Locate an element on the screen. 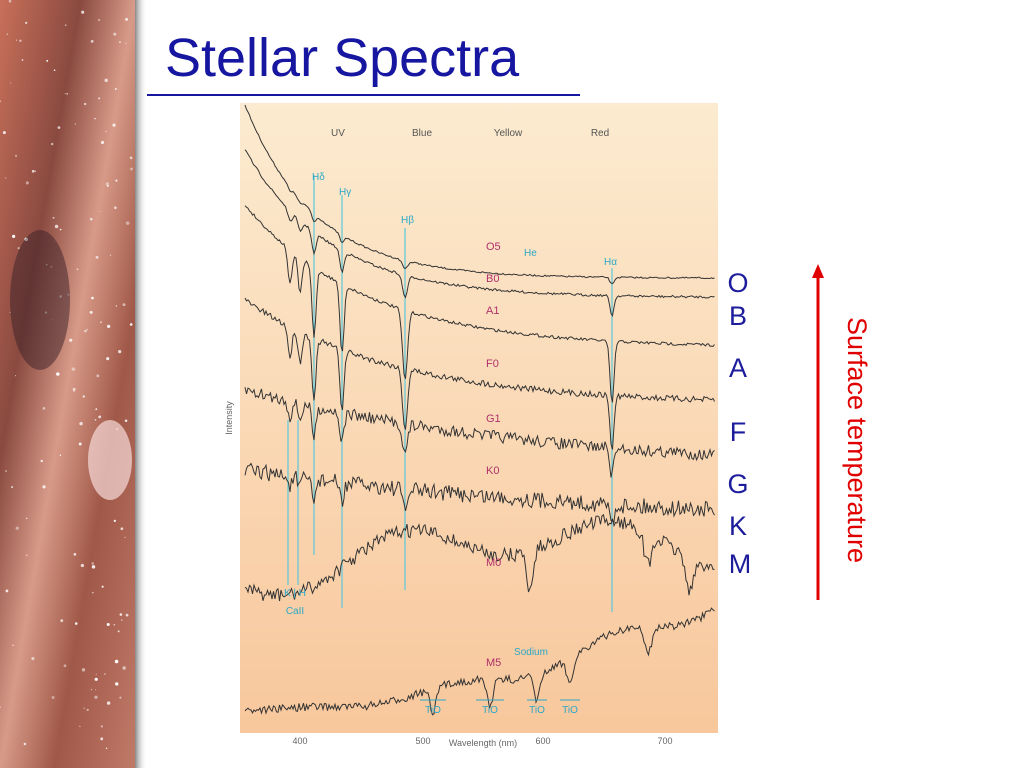 Image resolution: width=1024 pixels, height=773 pixels. sodium-label: Sodium is located at coordinates (531, 652).